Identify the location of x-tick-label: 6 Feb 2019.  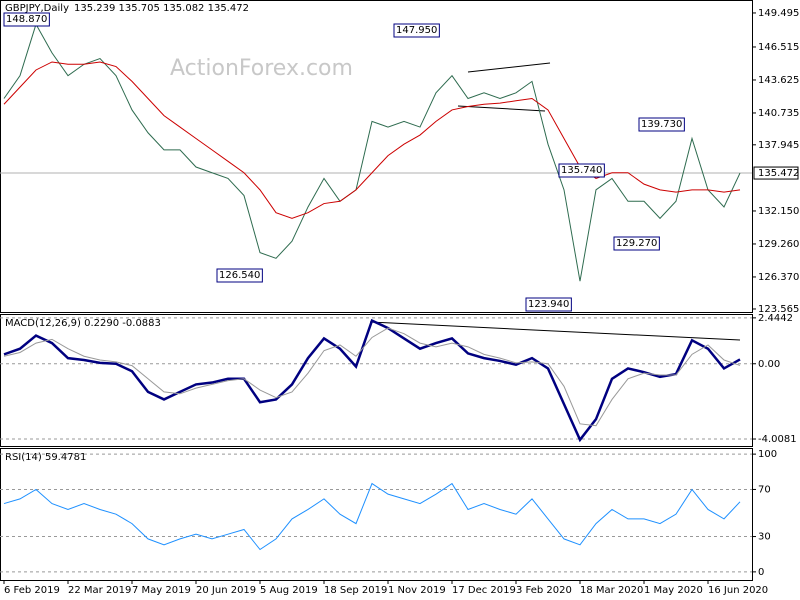
(32, 590).